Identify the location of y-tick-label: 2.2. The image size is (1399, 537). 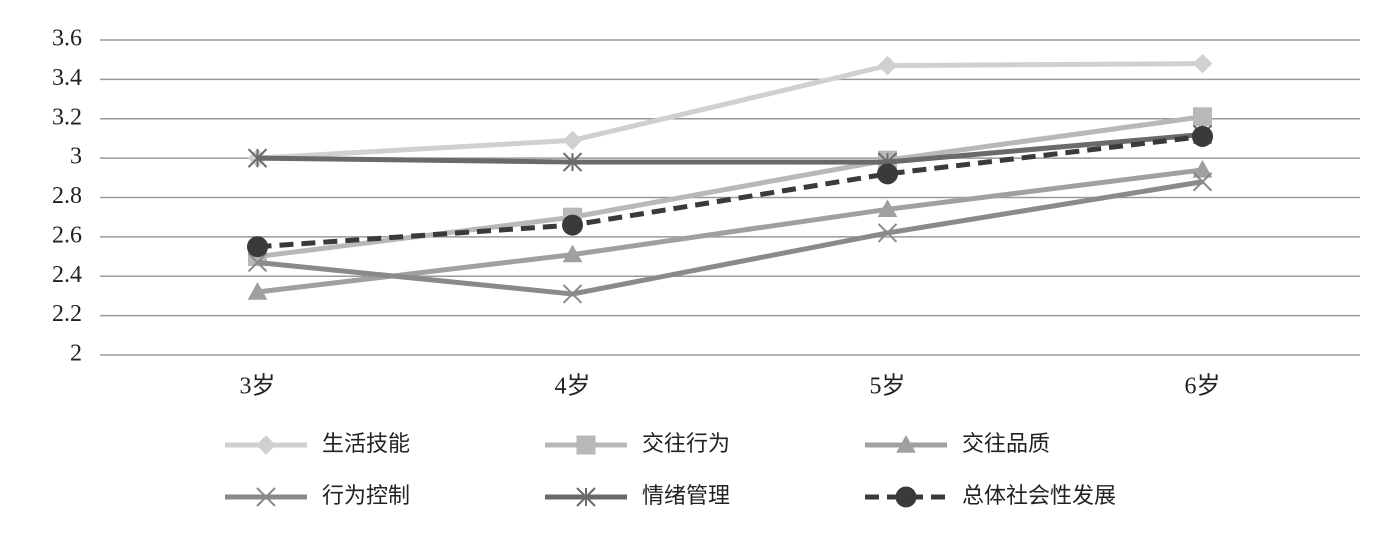
(67, 314).